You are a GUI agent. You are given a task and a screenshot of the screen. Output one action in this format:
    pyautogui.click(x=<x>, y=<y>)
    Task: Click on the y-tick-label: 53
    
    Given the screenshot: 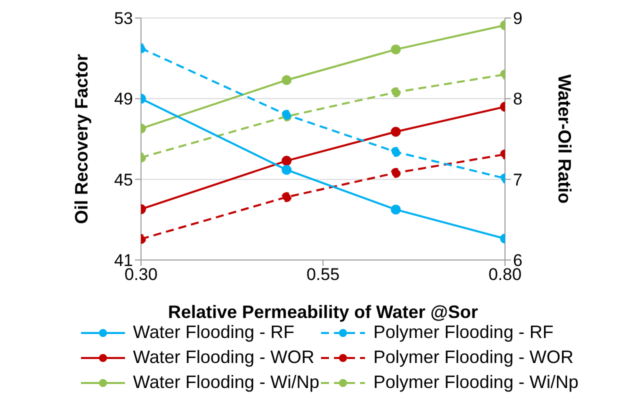 What is the action you would take?
    pyautogui.click(x=123, y=18)
    